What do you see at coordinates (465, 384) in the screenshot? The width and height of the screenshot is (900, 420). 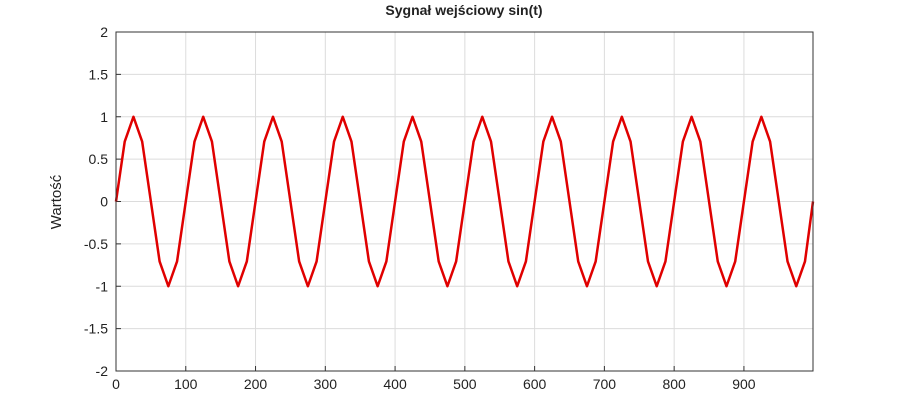 I see `x-tick-label: 500` at bounding box center [465, 384].